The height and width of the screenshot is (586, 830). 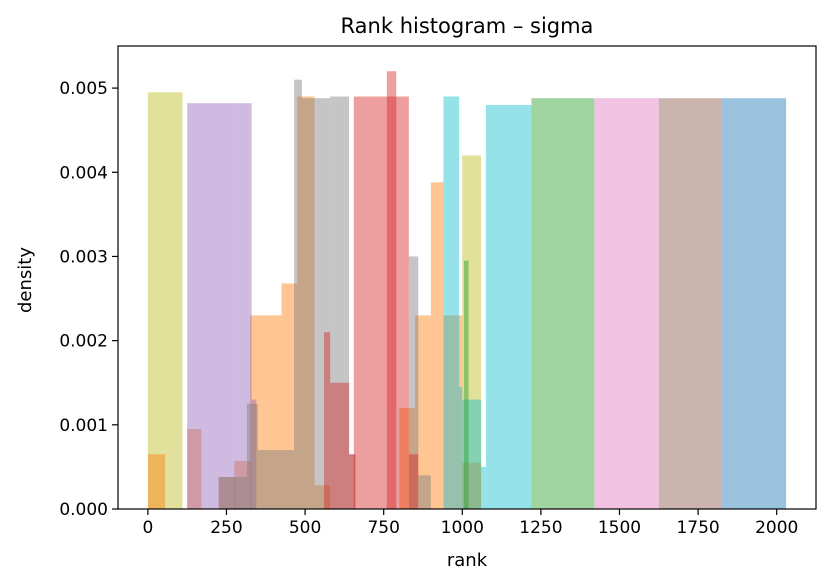 I want to click on chart-title: Rank histogram – sigma, so click(x=467, y=26).